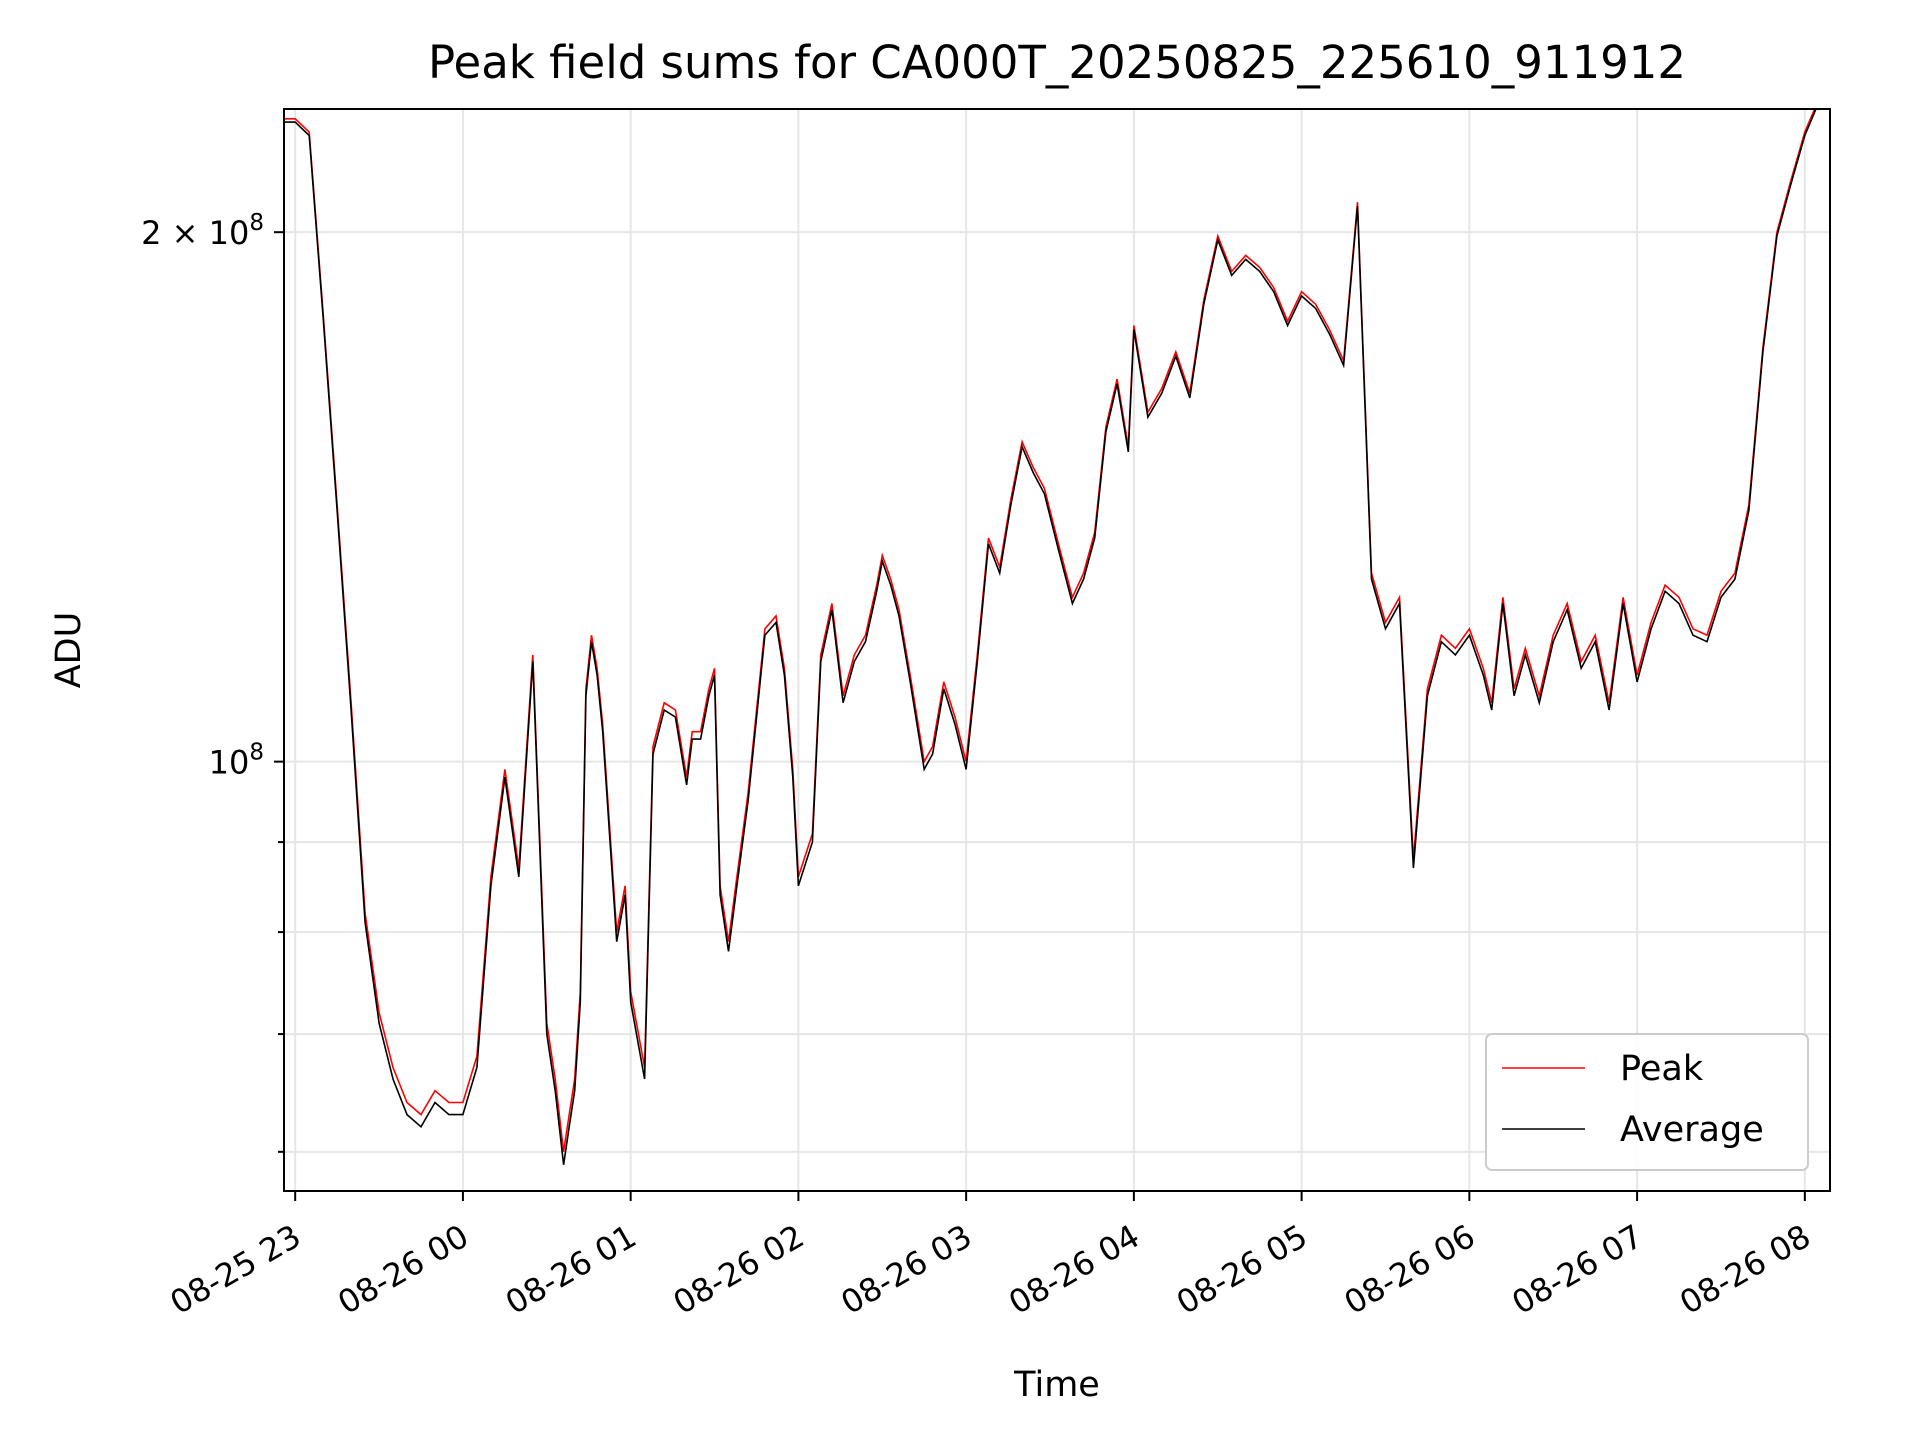 This screenshot has height=1440, width=1920. I want to click on y-tick-label: 2 × 108, so click(202, 231).